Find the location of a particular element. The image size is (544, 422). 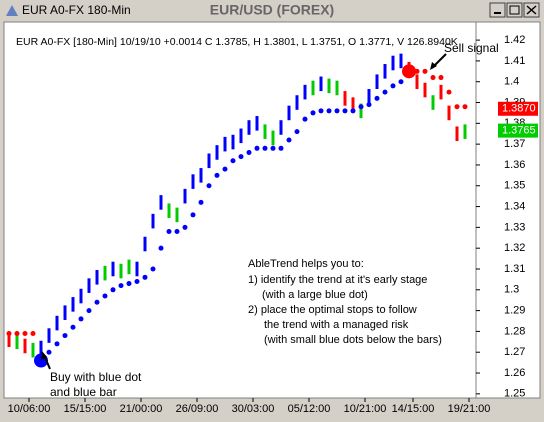

window-buttons is located at coordinates (514, 10).